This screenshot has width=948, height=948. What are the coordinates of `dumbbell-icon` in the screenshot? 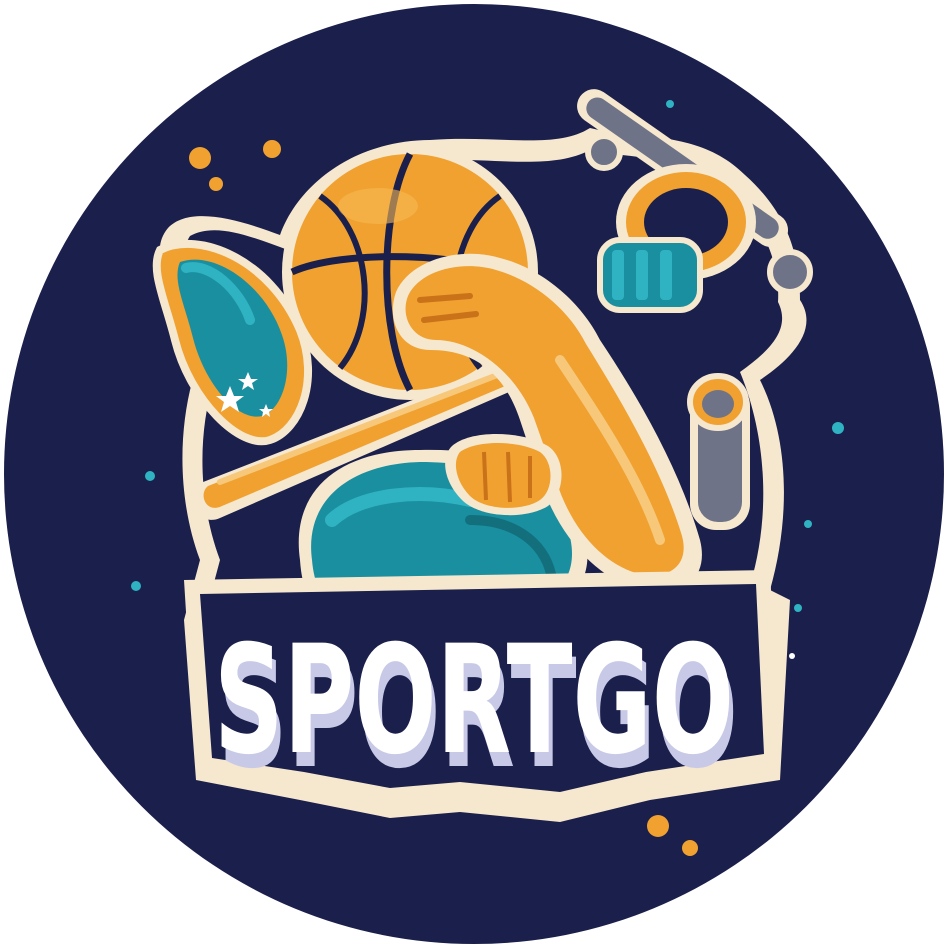 It's located at (695, 201).